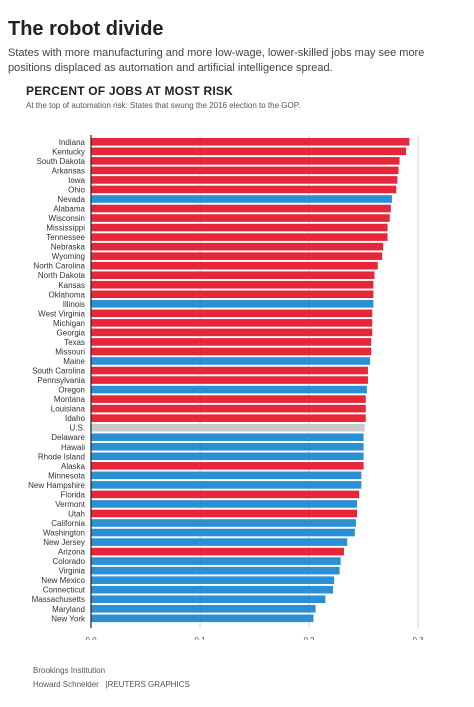  I want to click on category-label: Indiana, so click(72, 142).